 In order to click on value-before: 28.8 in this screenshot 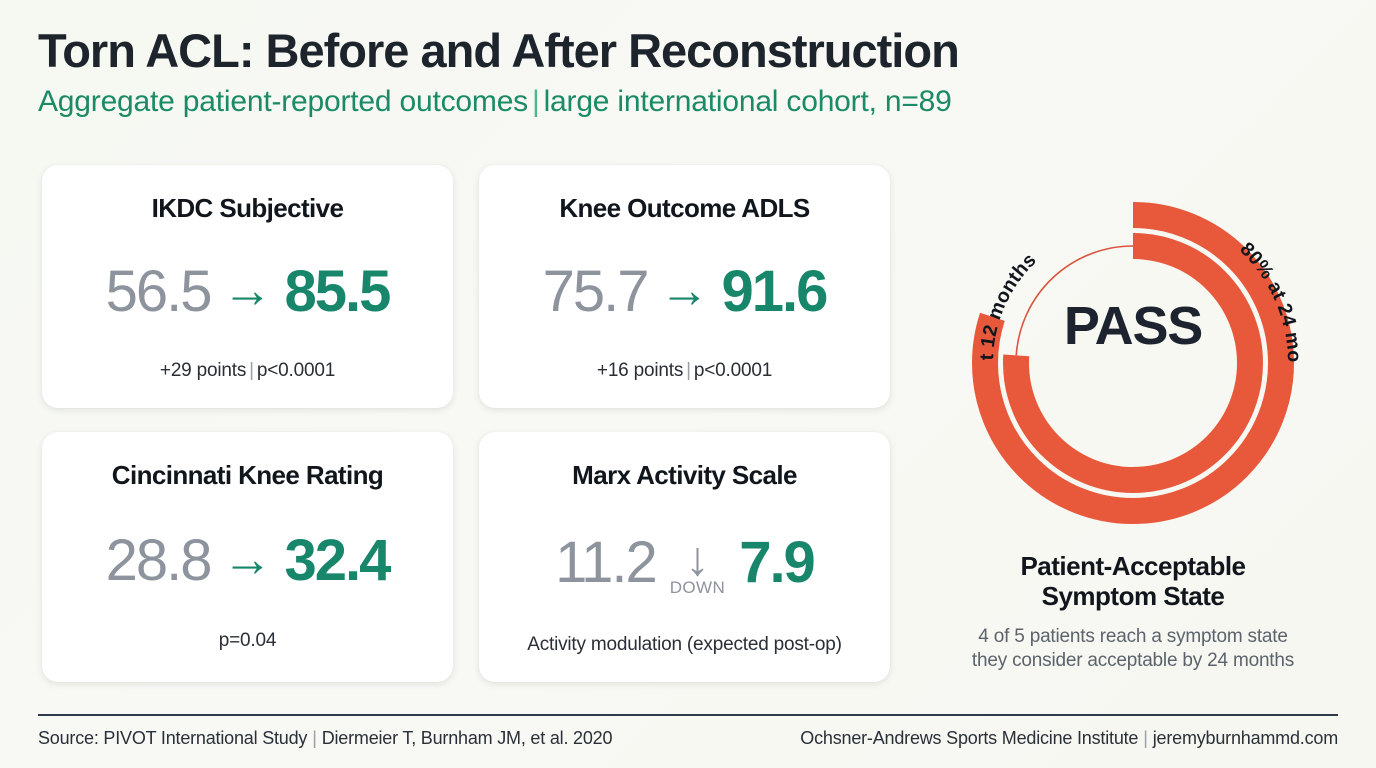, I will do `click(159, 560)`.